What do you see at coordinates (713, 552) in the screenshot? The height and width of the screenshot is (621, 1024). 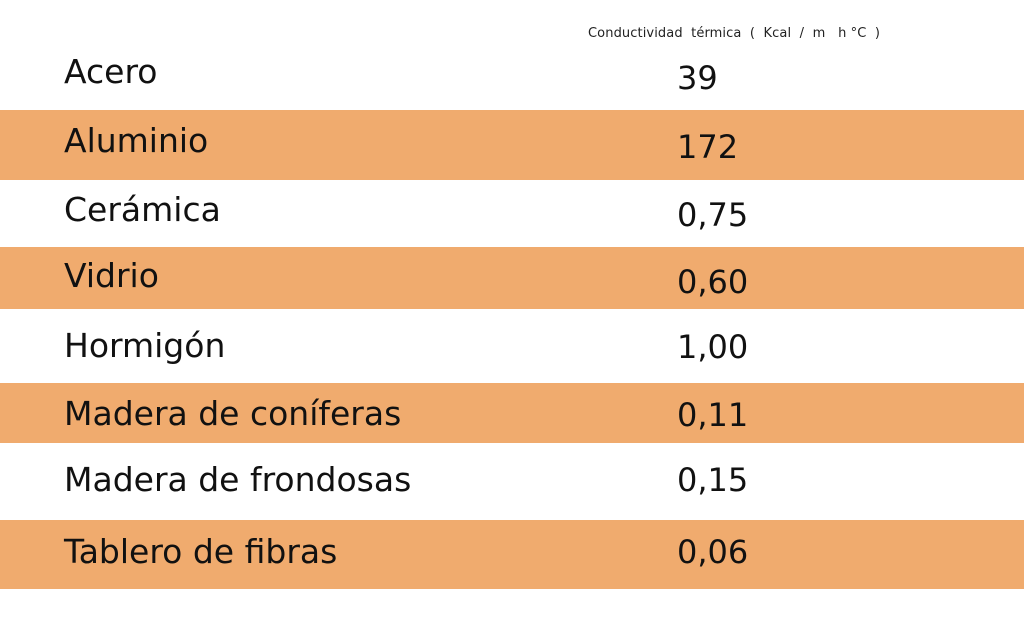 I see `conductivity-value: 0,06` at bounding box center [713, 552].